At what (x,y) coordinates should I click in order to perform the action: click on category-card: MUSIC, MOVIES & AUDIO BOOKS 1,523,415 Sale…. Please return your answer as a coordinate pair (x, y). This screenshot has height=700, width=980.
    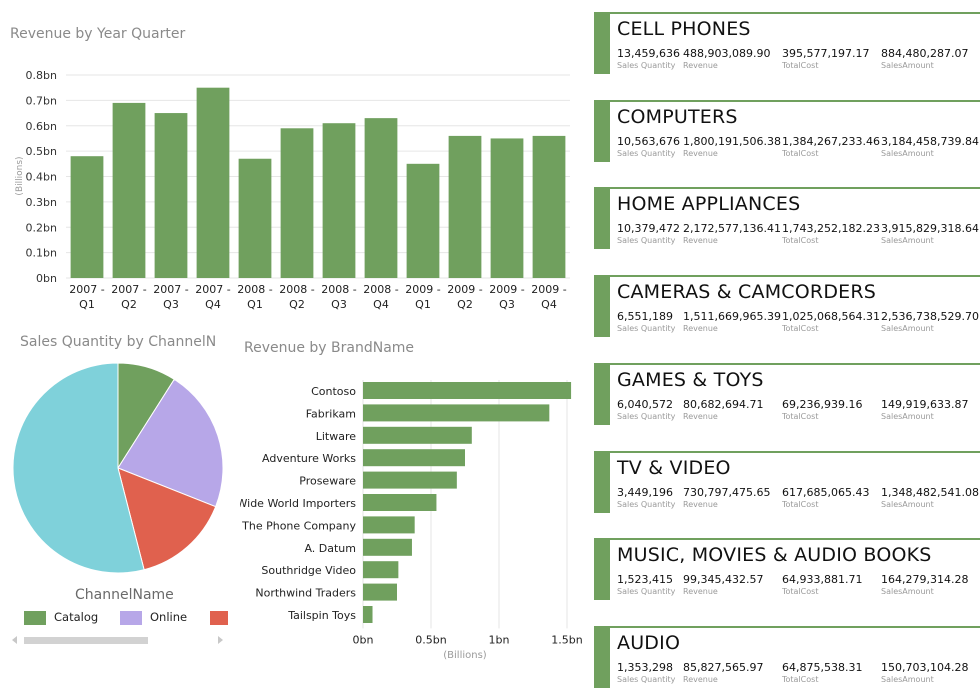
    Looking at the image, I should click on (787, 575).